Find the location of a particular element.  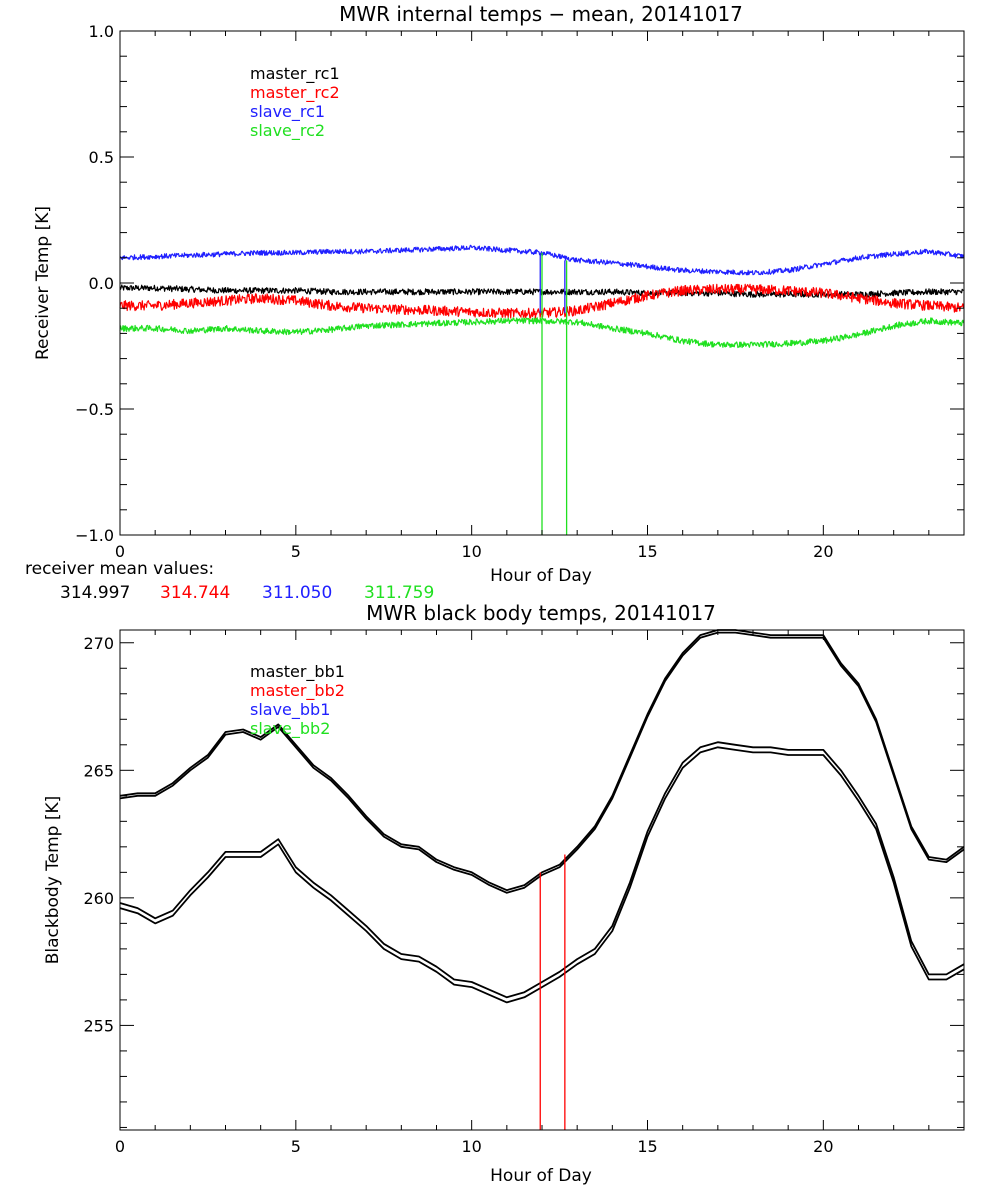

y-tick-label: 255 is located at coordinates (98, 1025).